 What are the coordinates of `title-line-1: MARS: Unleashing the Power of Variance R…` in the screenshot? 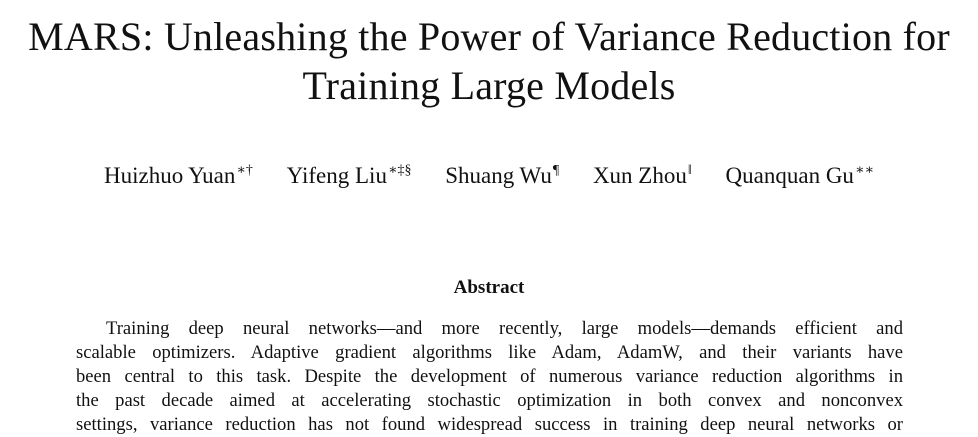 It's located at (489, 36).